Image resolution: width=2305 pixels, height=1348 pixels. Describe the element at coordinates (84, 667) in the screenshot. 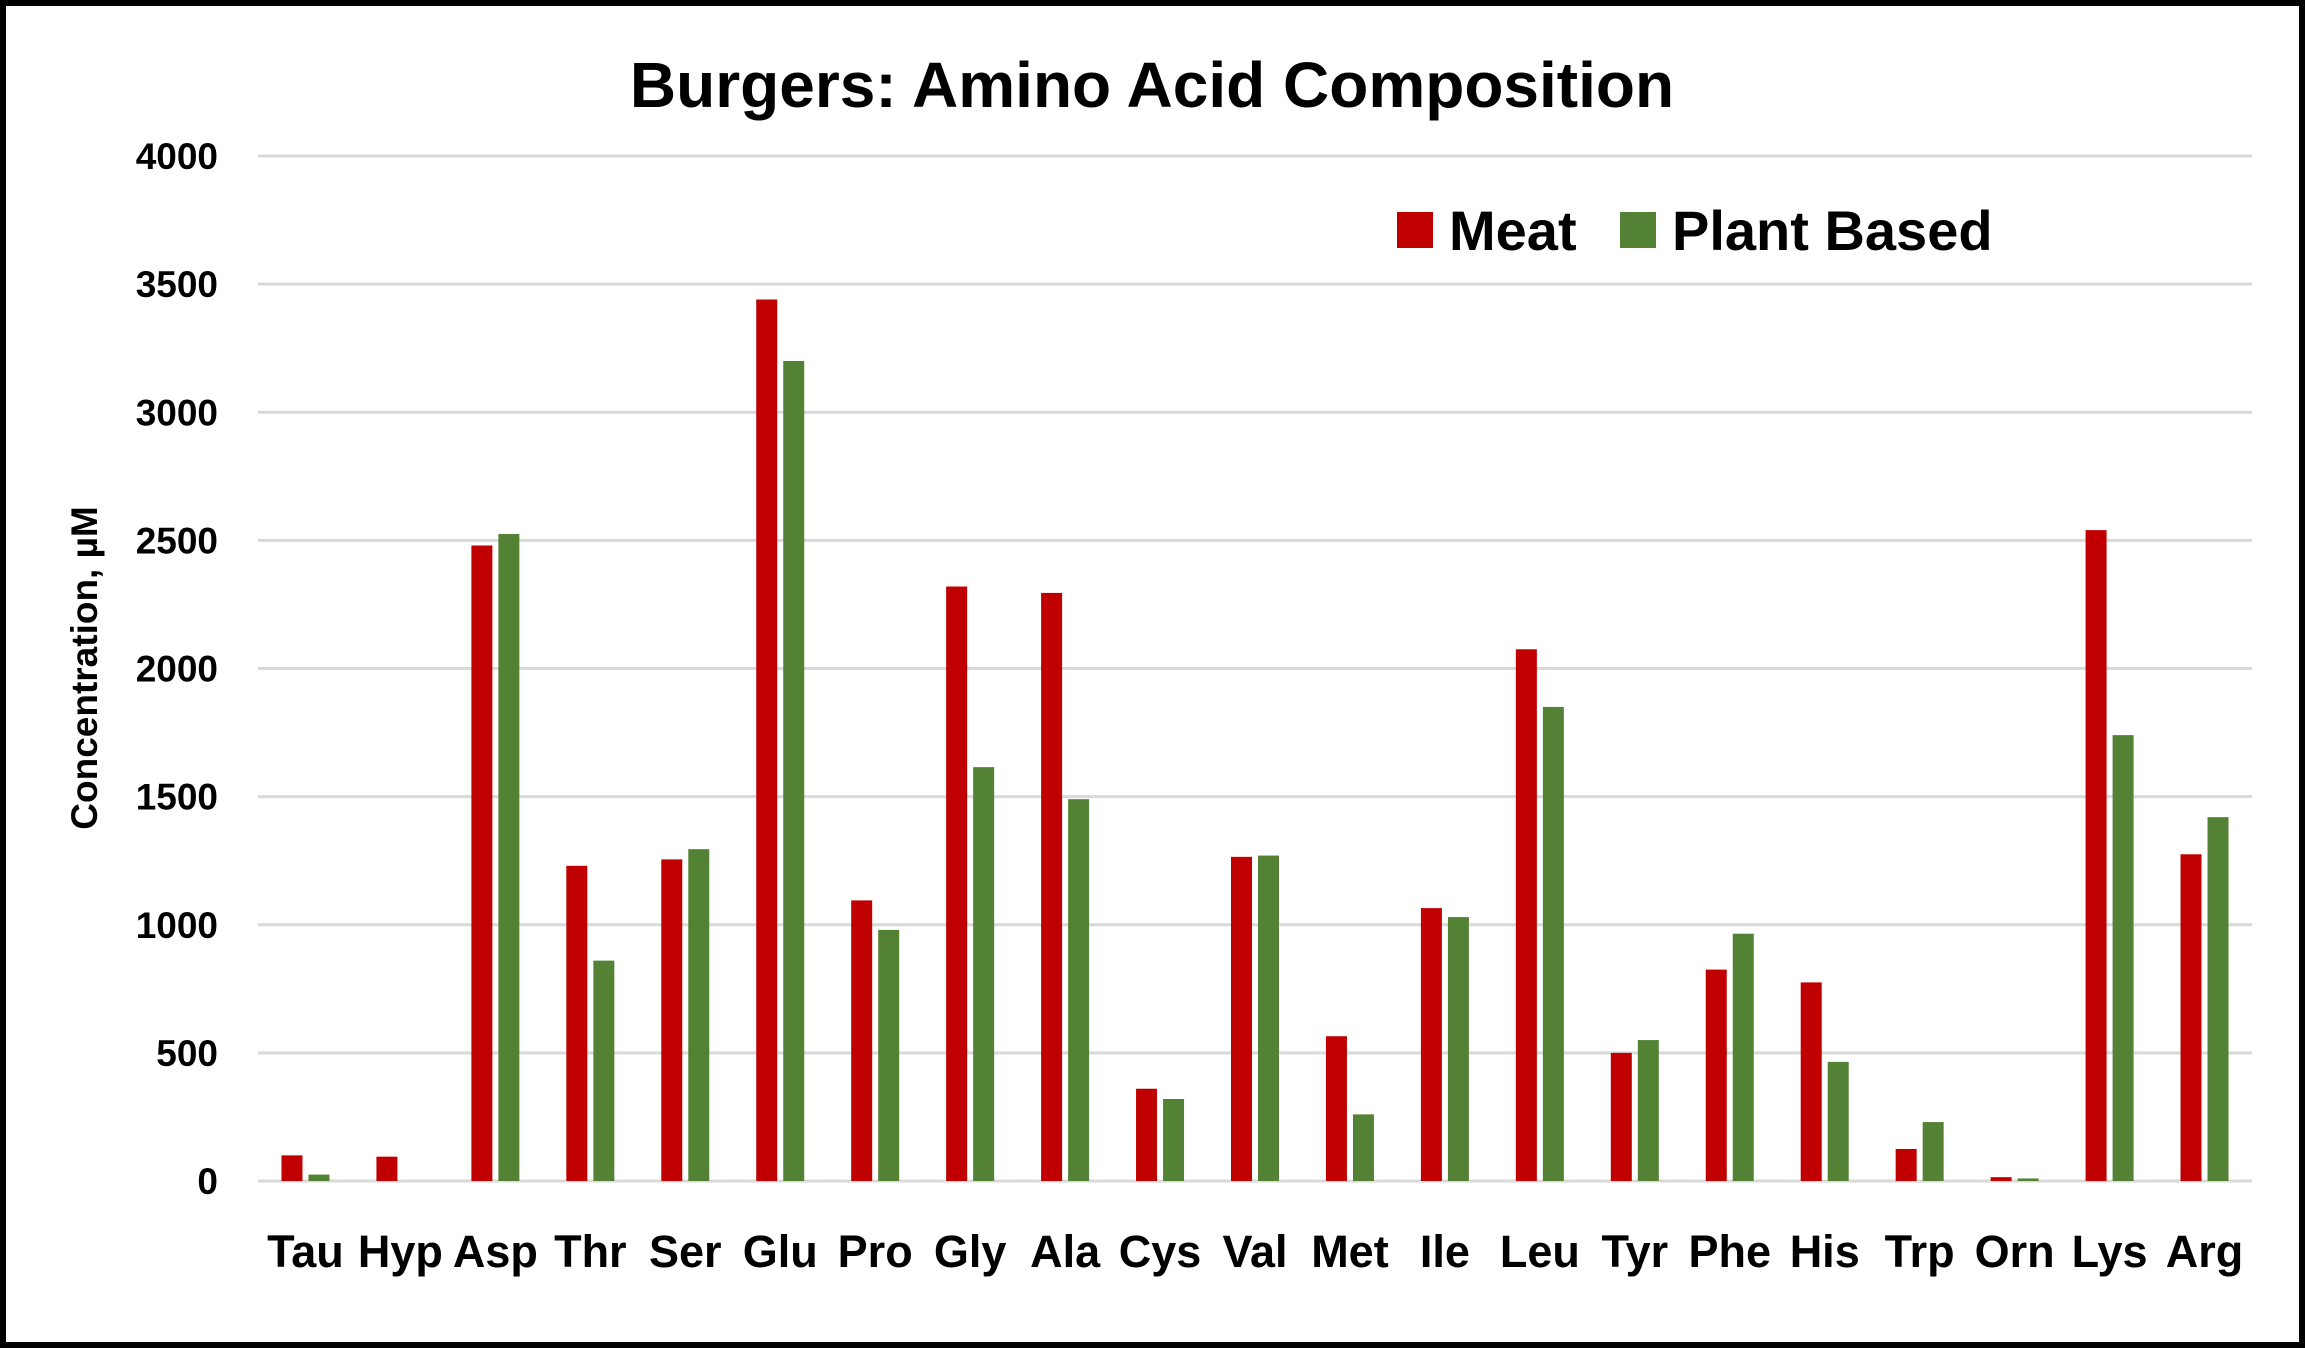

I see `y-axis-label: Concentration, µM` at that location.